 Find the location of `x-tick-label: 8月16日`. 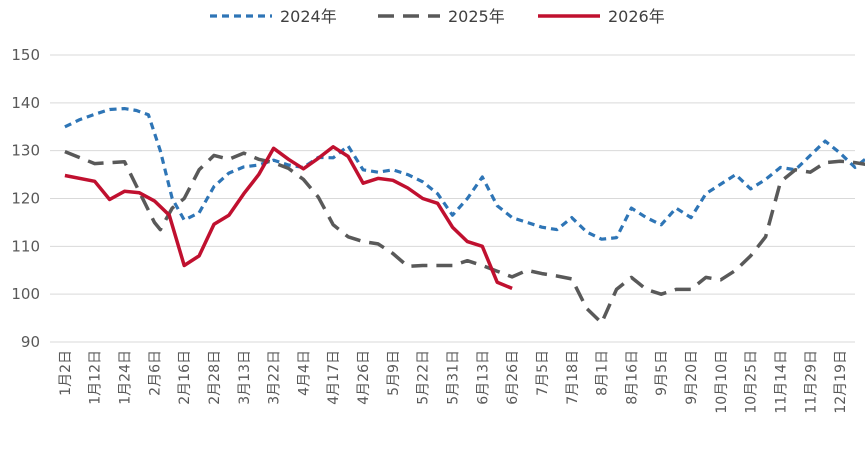

x-tick-label: 8月16日 is located at coordinates (632, 377).